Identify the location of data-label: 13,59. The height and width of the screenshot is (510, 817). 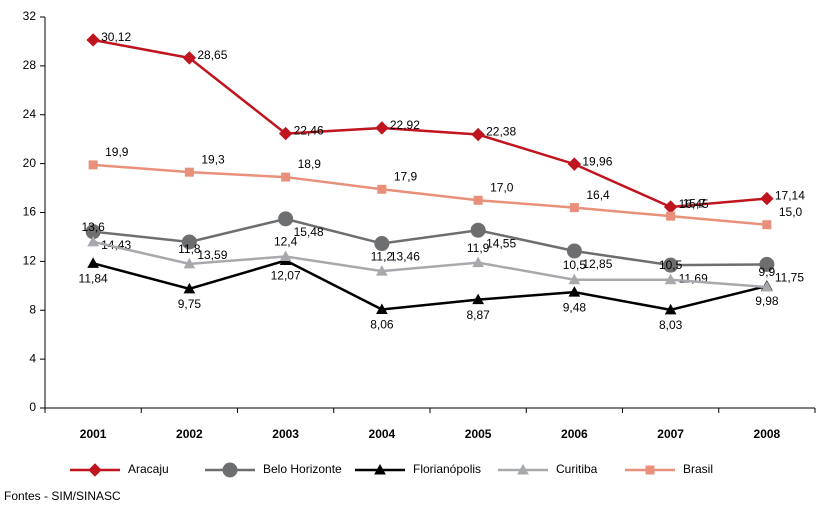
(212, 255).